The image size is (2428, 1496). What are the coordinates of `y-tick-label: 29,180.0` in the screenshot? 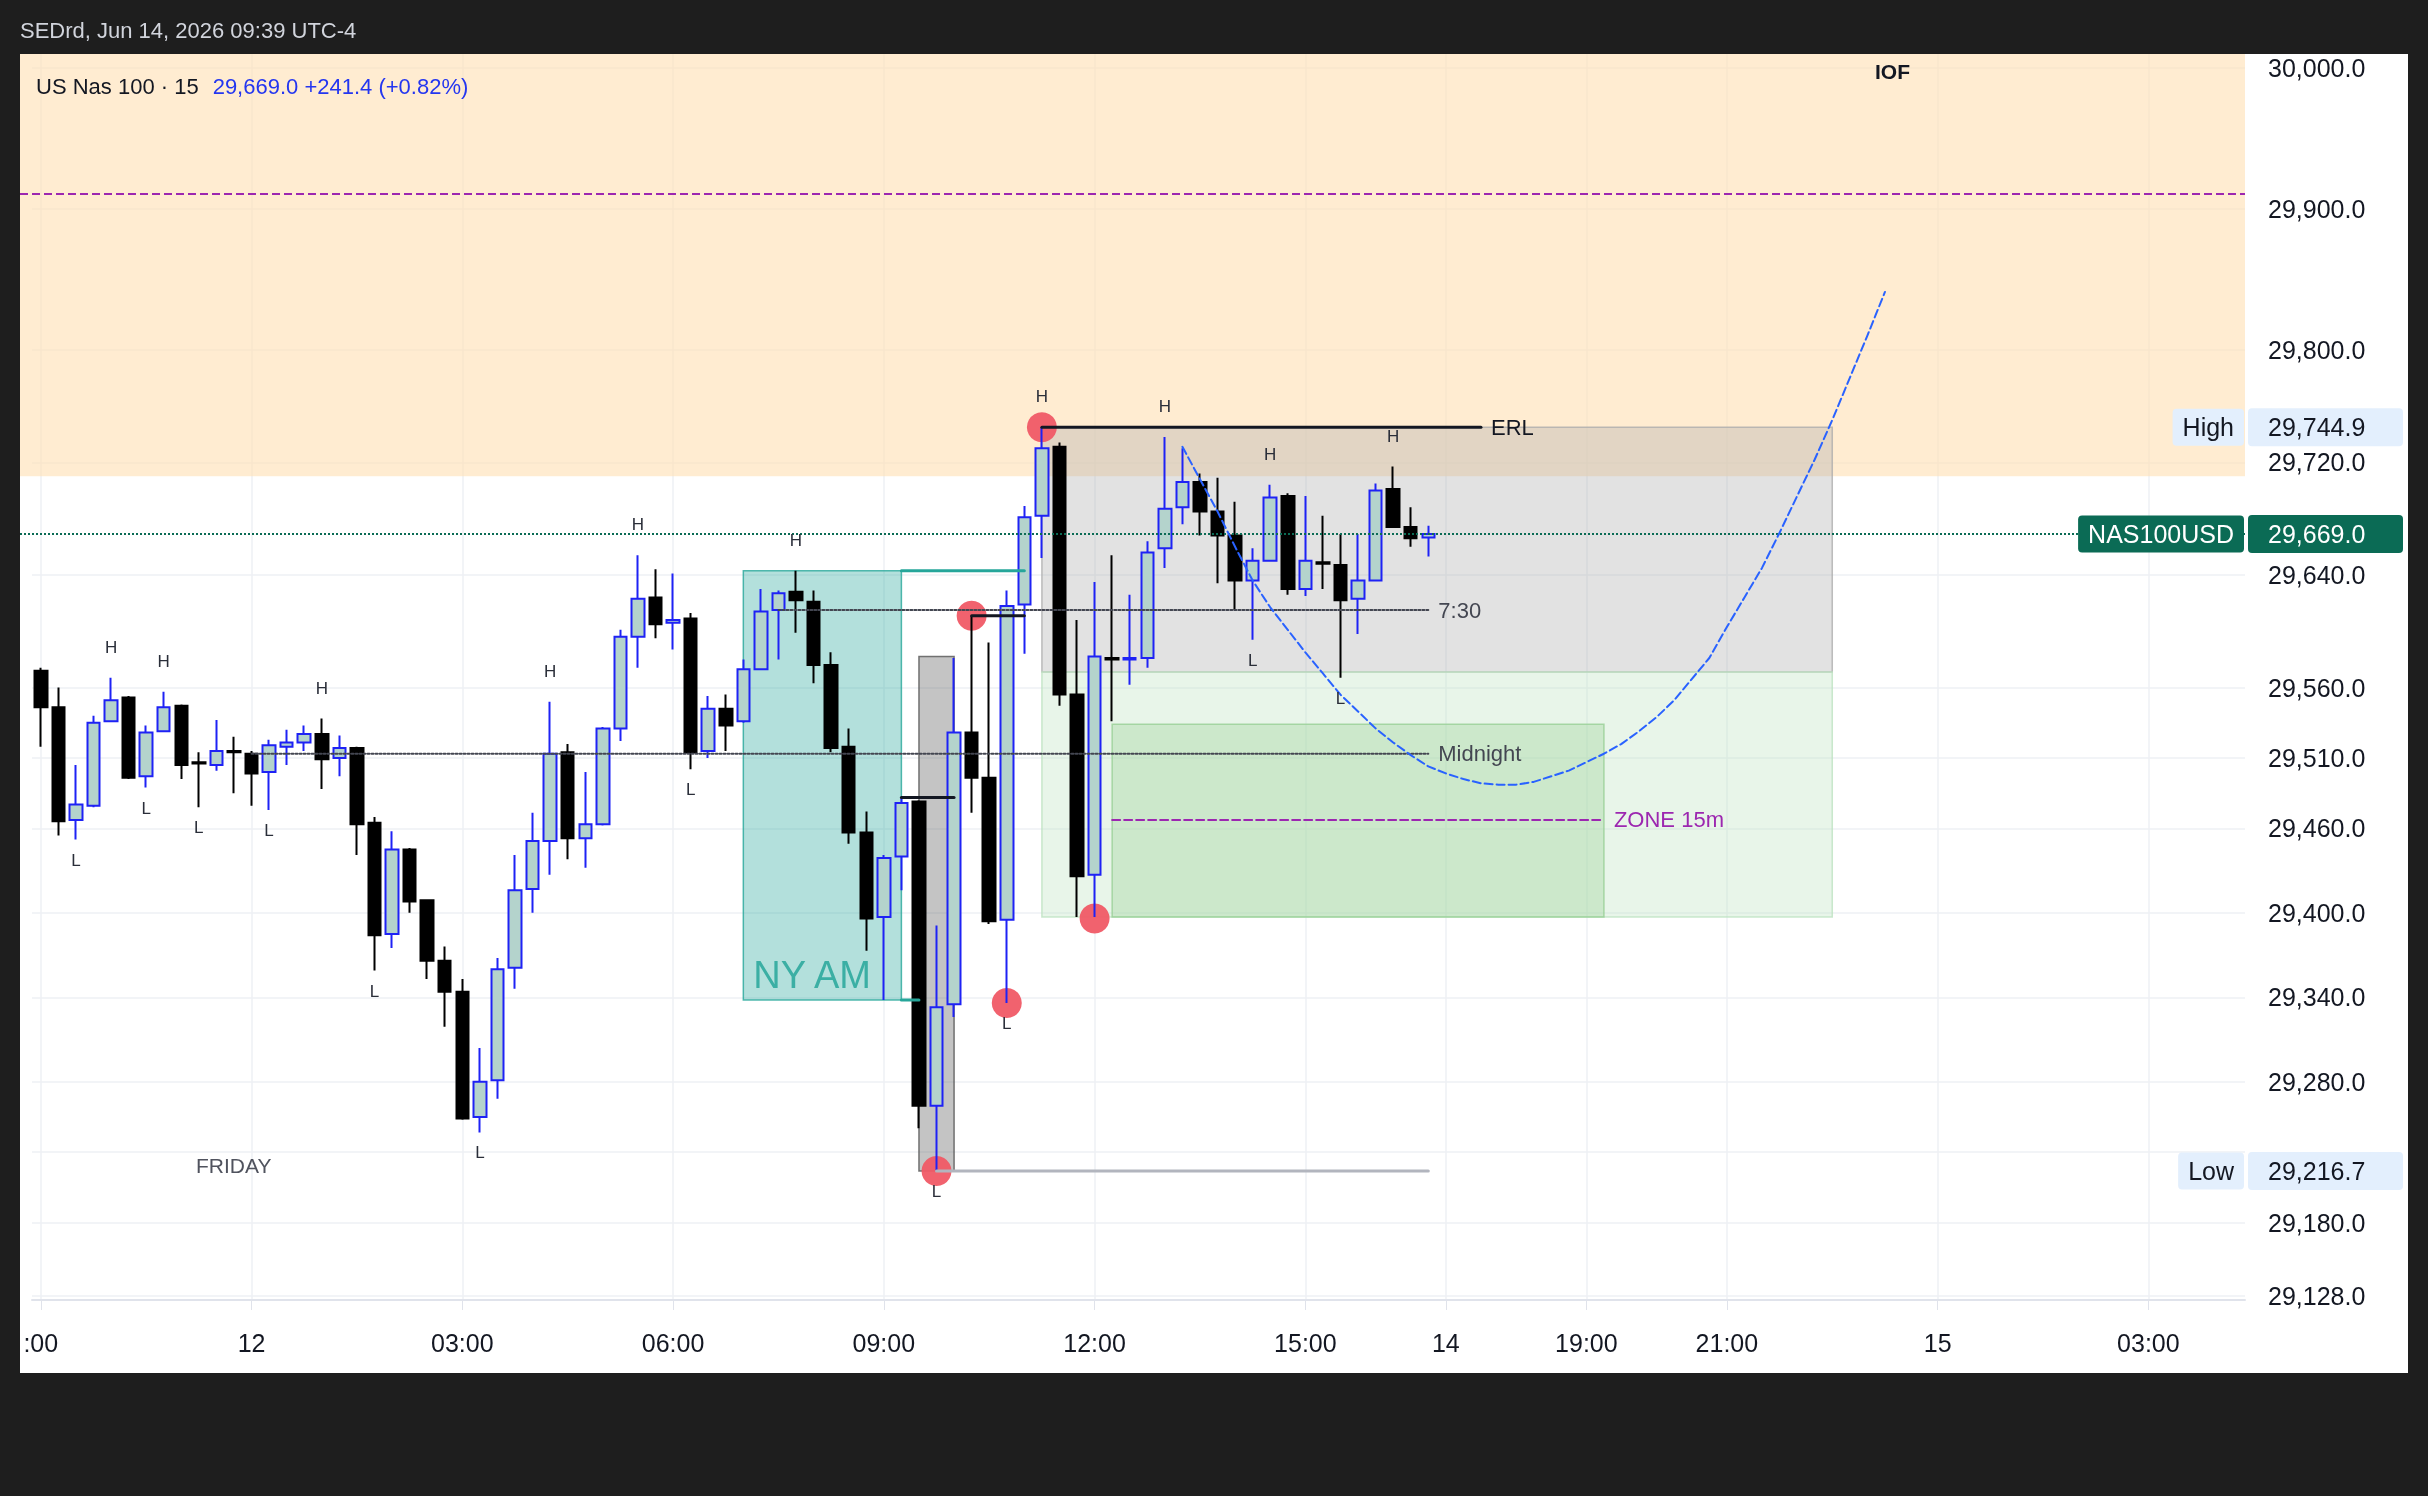 It's located at (2317, 1222).